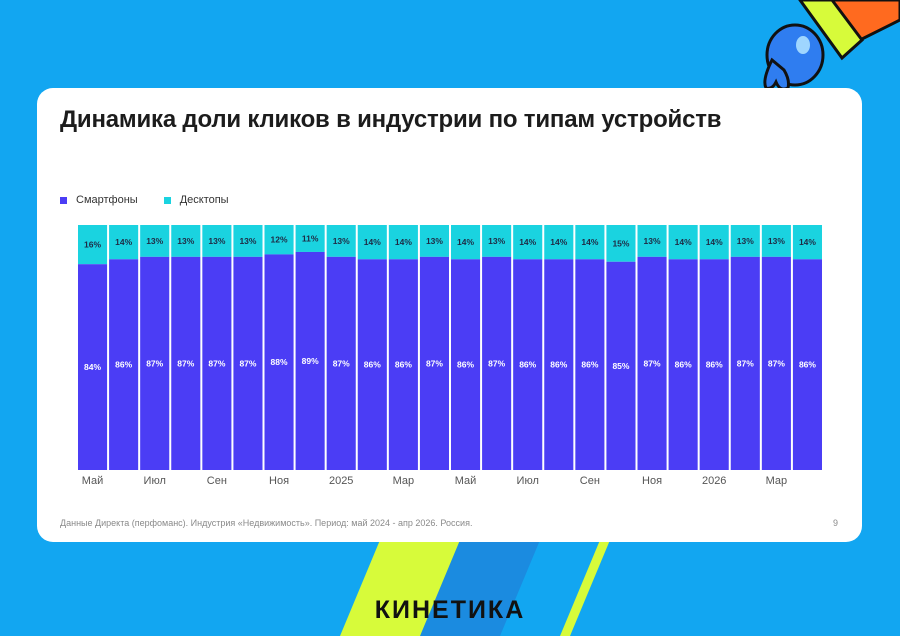 This screenshot has height=636, width=900. I want to click on data-label-smartphones: 85%, so click(620, 366).